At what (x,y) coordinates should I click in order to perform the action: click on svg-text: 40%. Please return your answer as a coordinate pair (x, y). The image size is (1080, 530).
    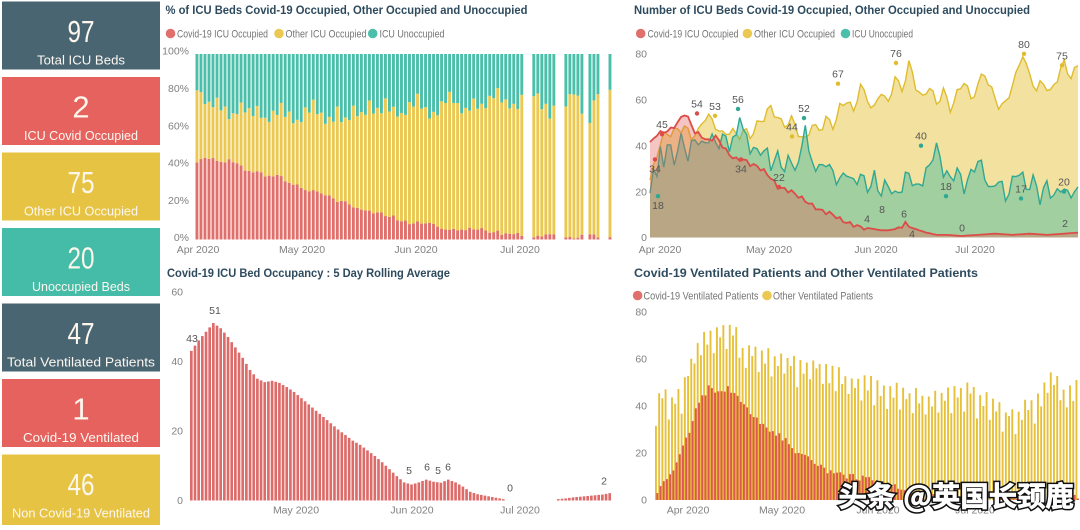
    Looking at the image, I should click on (178, 164).